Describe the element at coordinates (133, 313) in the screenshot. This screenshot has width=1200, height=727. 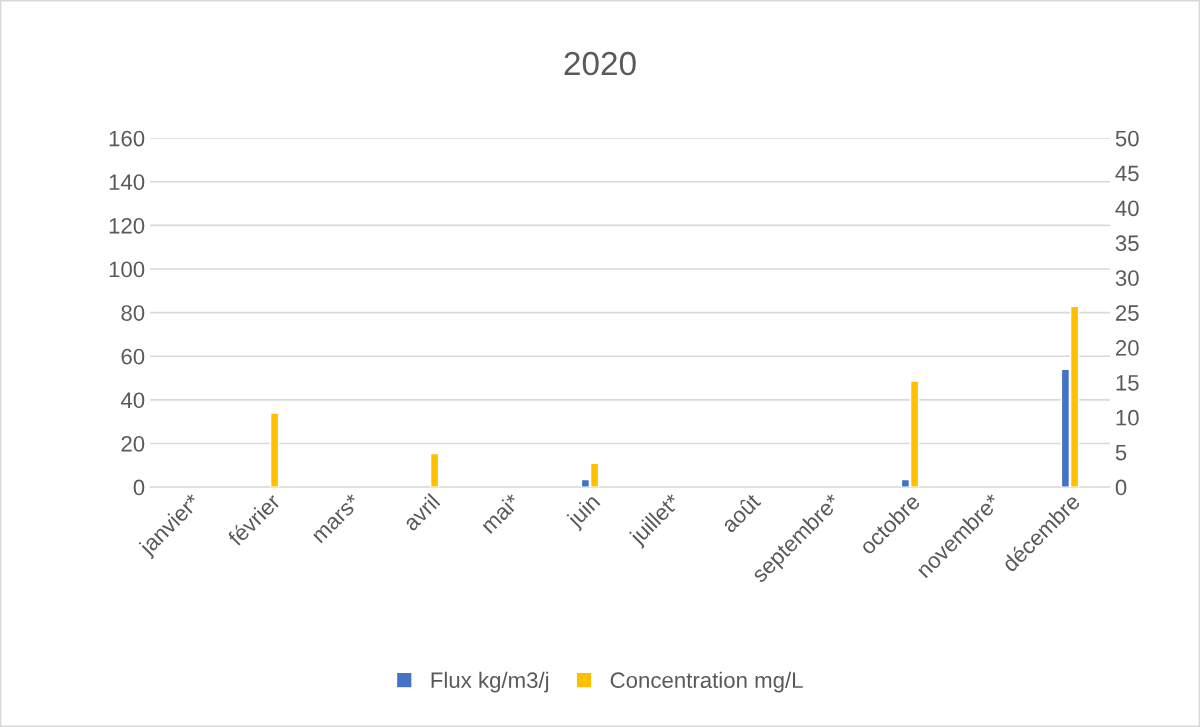
I see `y-tick-label: 80` at that location.